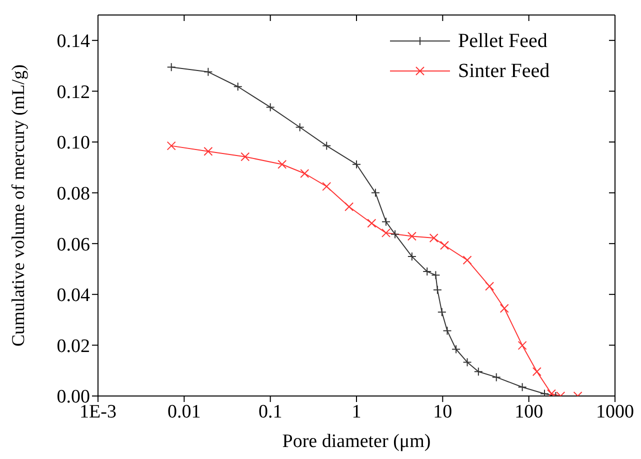  What do you see at coordinates (504, 71) in the screenshot?
I see `legend-label: Sinter Feed` at bounding box center [504, 71].